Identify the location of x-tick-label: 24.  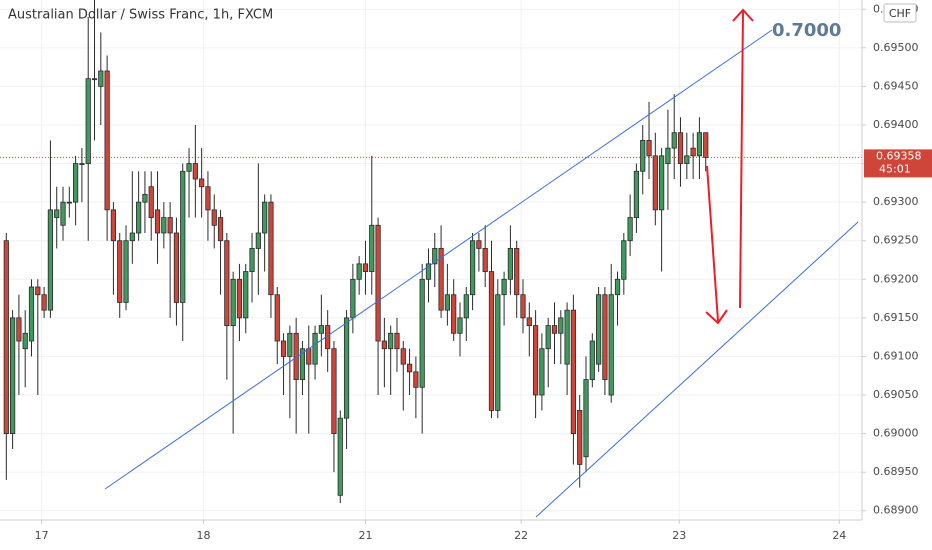
(839, 535).